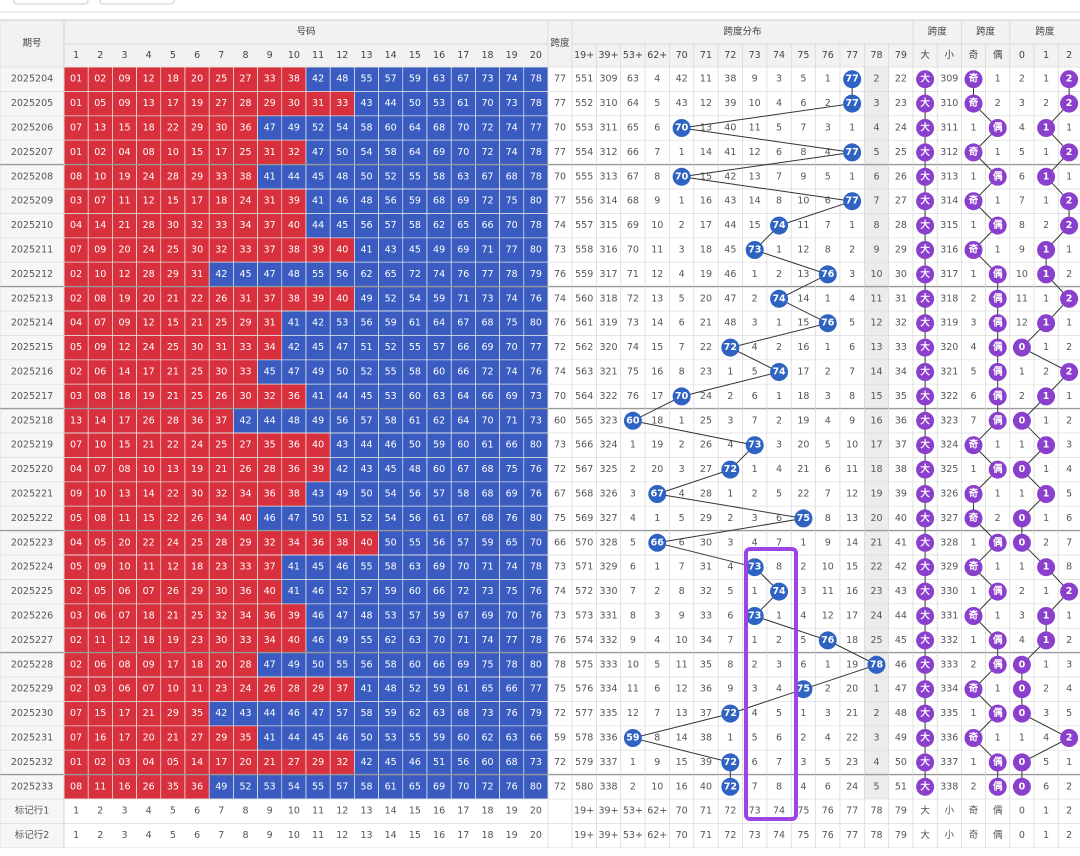 This screenshot has width=1080, height=856. What do you see at coordinates (415, 298) in the screenshot?
I see `number: 54` at bounding box center [415, 298].